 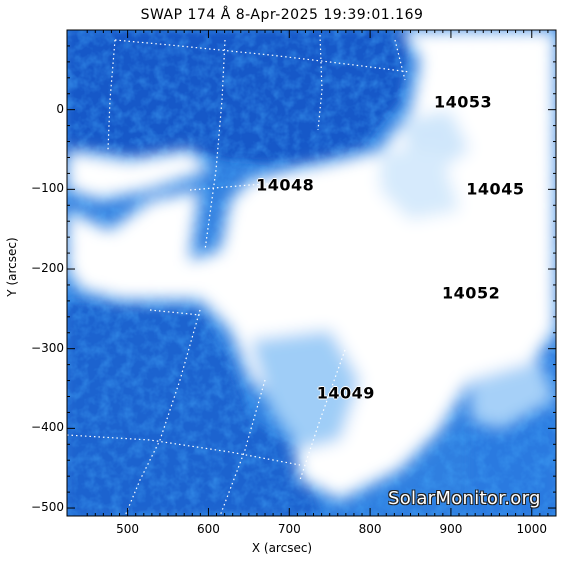 I want to click on x-axis-label: X (arcsec), so click(x=282, y=548).